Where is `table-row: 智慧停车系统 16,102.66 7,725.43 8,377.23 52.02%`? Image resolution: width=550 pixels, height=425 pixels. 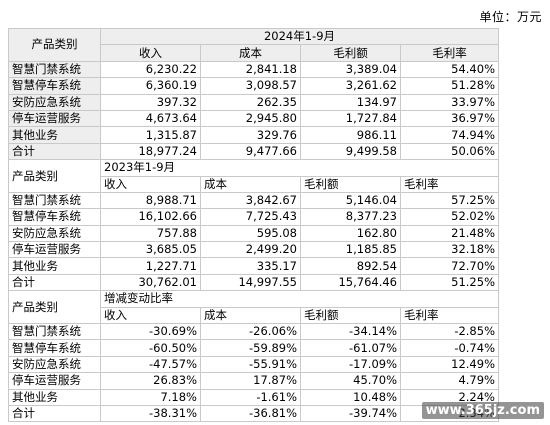 table-row: 智慧停车系统 16,102.66 7,725.43 8,377.23 52.02% is located at coordinates (253, 217).